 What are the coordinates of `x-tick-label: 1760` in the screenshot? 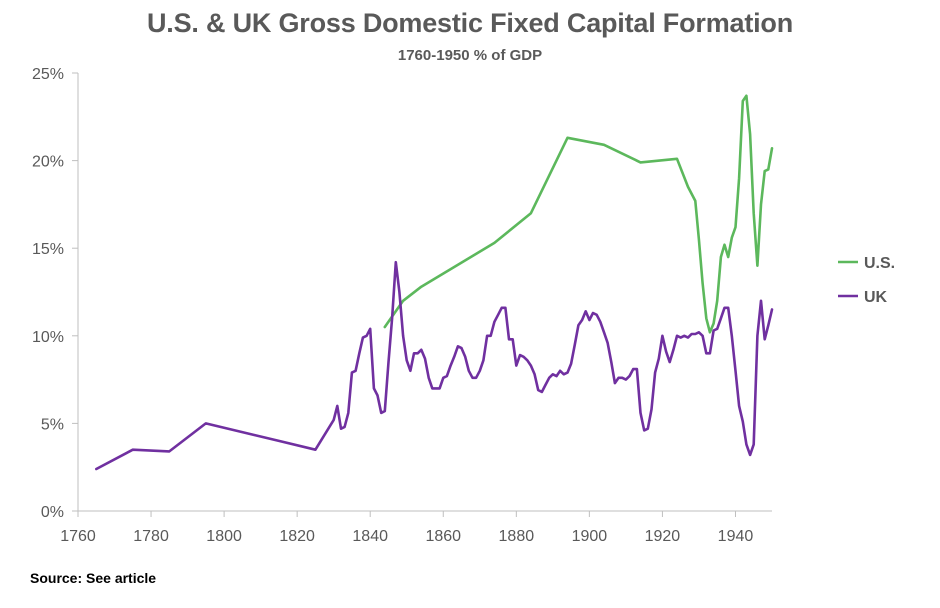 It's located at (78, 536).